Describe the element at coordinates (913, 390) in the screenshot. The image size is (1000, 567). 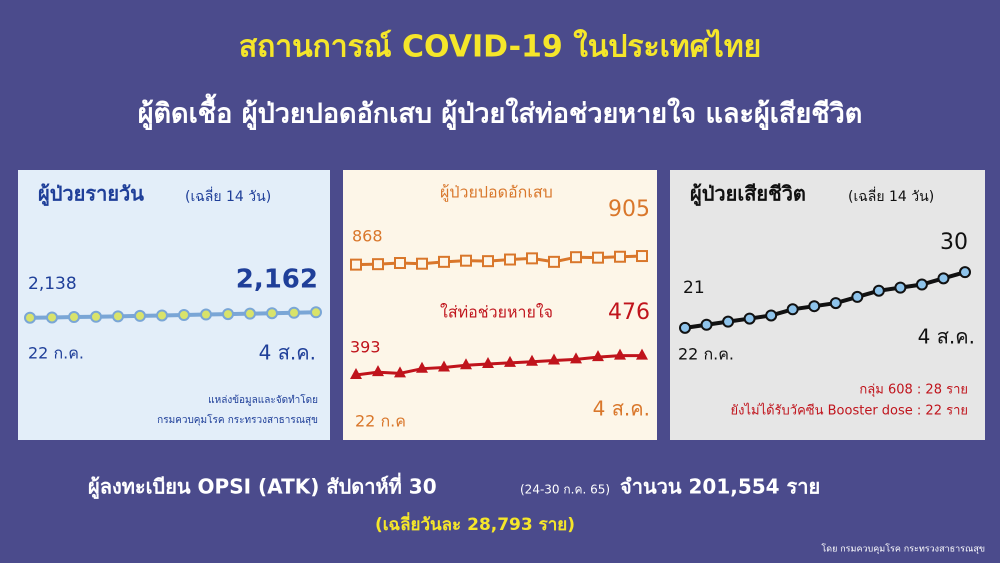
I see `note: กลุ่ม 608 : 28 ราย` at that location.